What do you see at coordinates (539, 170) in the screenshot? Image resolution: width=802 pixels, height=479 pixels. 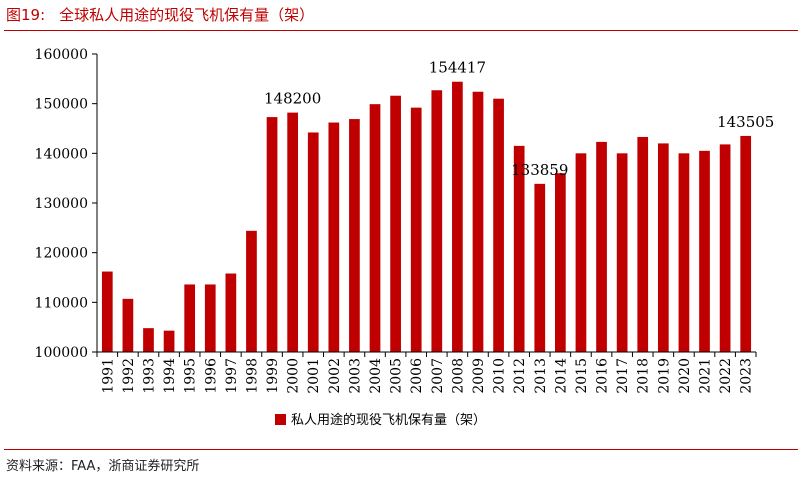 I see `data-label: 133859` at bounding box center [539, 170].